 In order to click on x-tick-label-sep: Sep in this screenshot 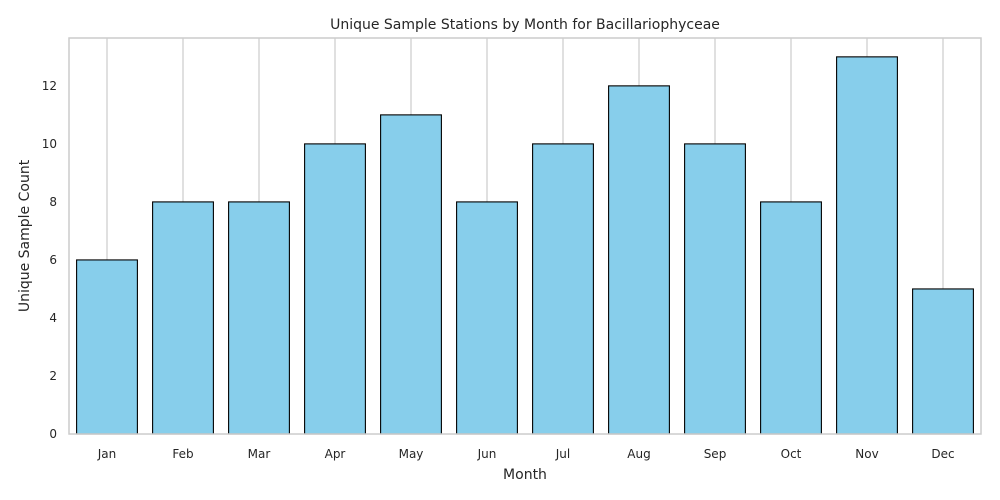, I will do `click(715, 454)`.